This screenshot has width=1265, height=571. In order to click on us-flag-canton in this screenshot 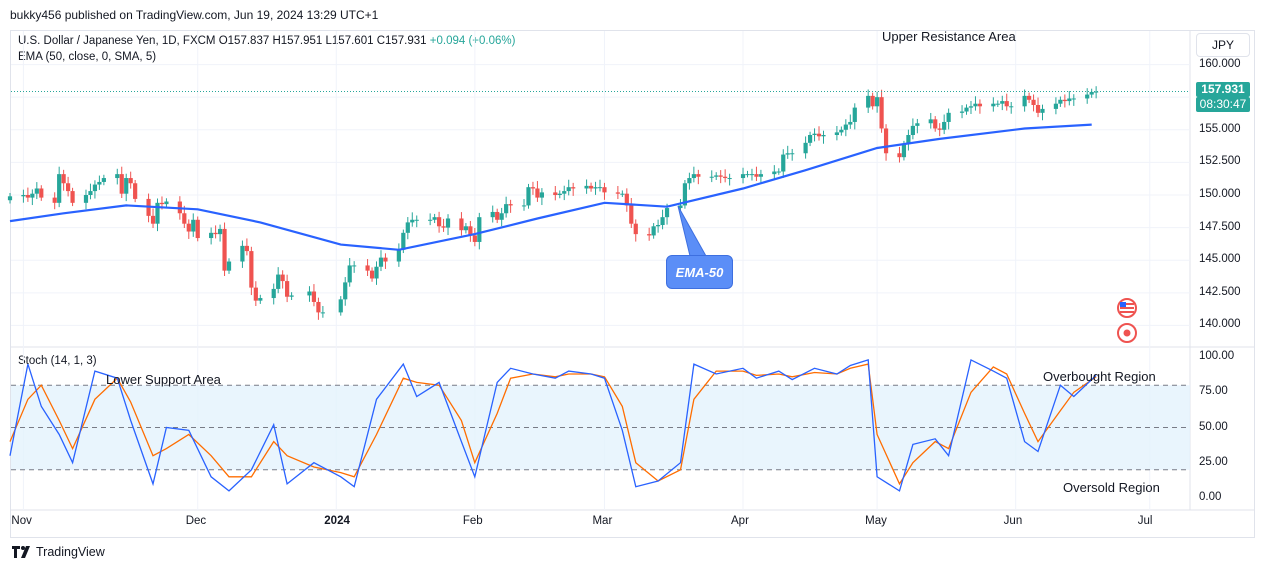, I will do `click(1123, 304)`.